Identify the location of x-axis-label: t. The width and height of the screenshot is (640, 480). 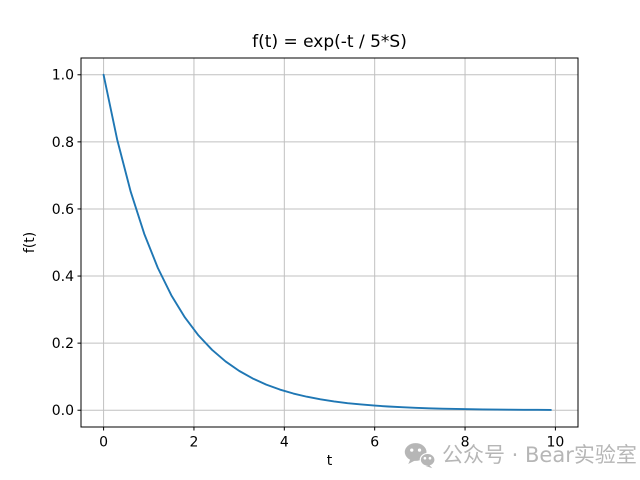
(330, 461).